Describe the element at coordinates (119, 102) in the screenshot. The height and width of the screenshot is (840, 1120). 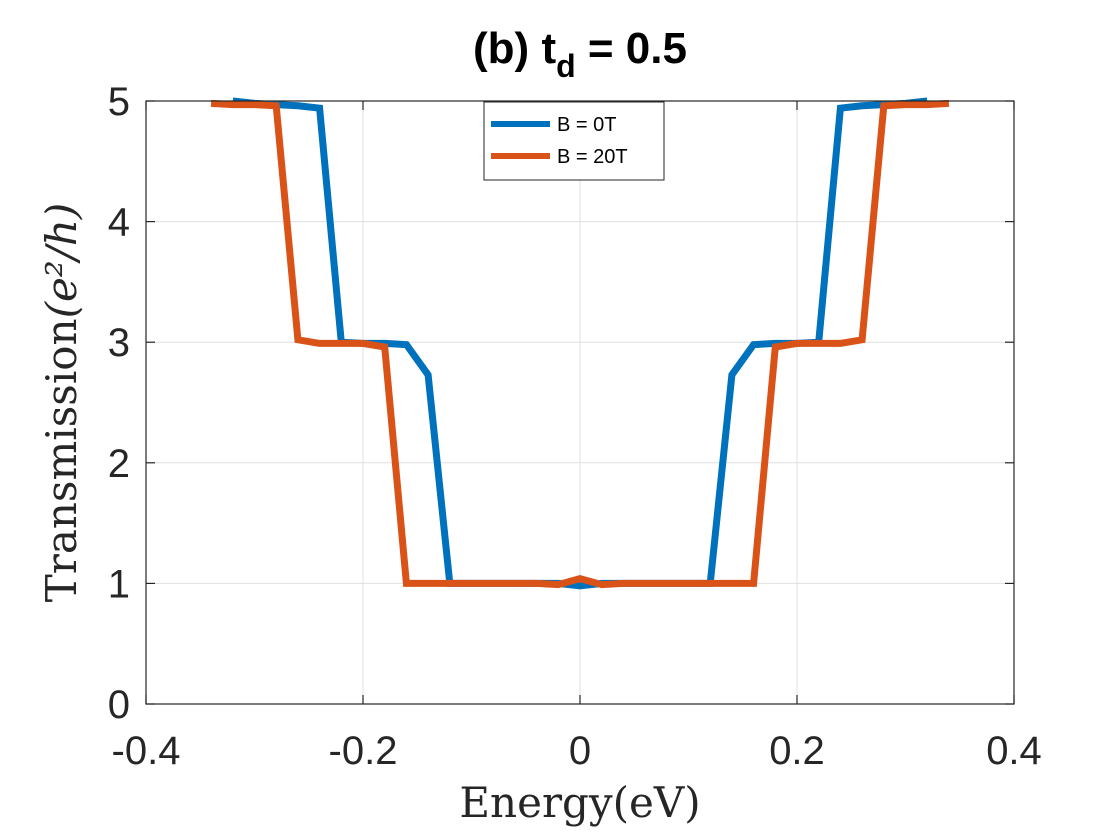
I see `y-tick-label-5: 5` at that location.